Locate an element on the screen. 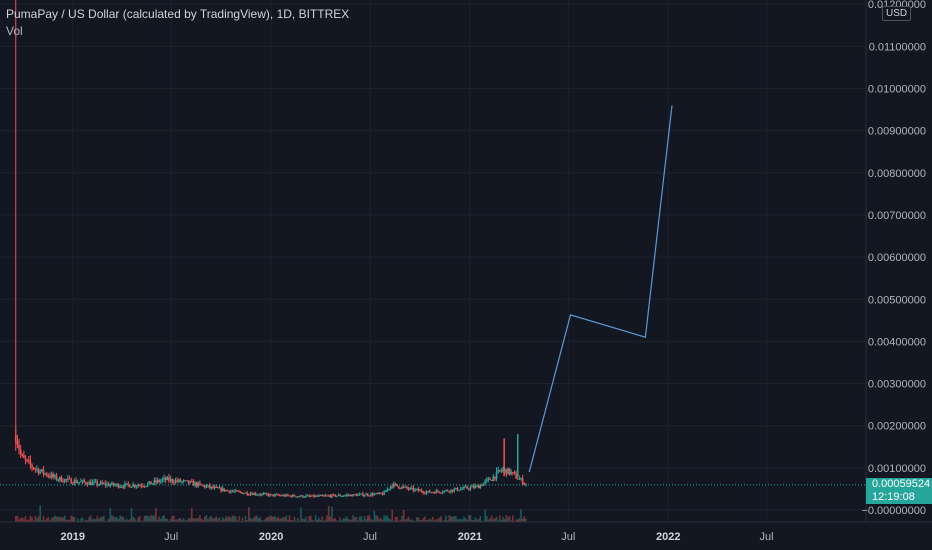 This screenshot has width=932, height=550. y-tick-label: 0.00100000 is located at coordinates (897, 469).